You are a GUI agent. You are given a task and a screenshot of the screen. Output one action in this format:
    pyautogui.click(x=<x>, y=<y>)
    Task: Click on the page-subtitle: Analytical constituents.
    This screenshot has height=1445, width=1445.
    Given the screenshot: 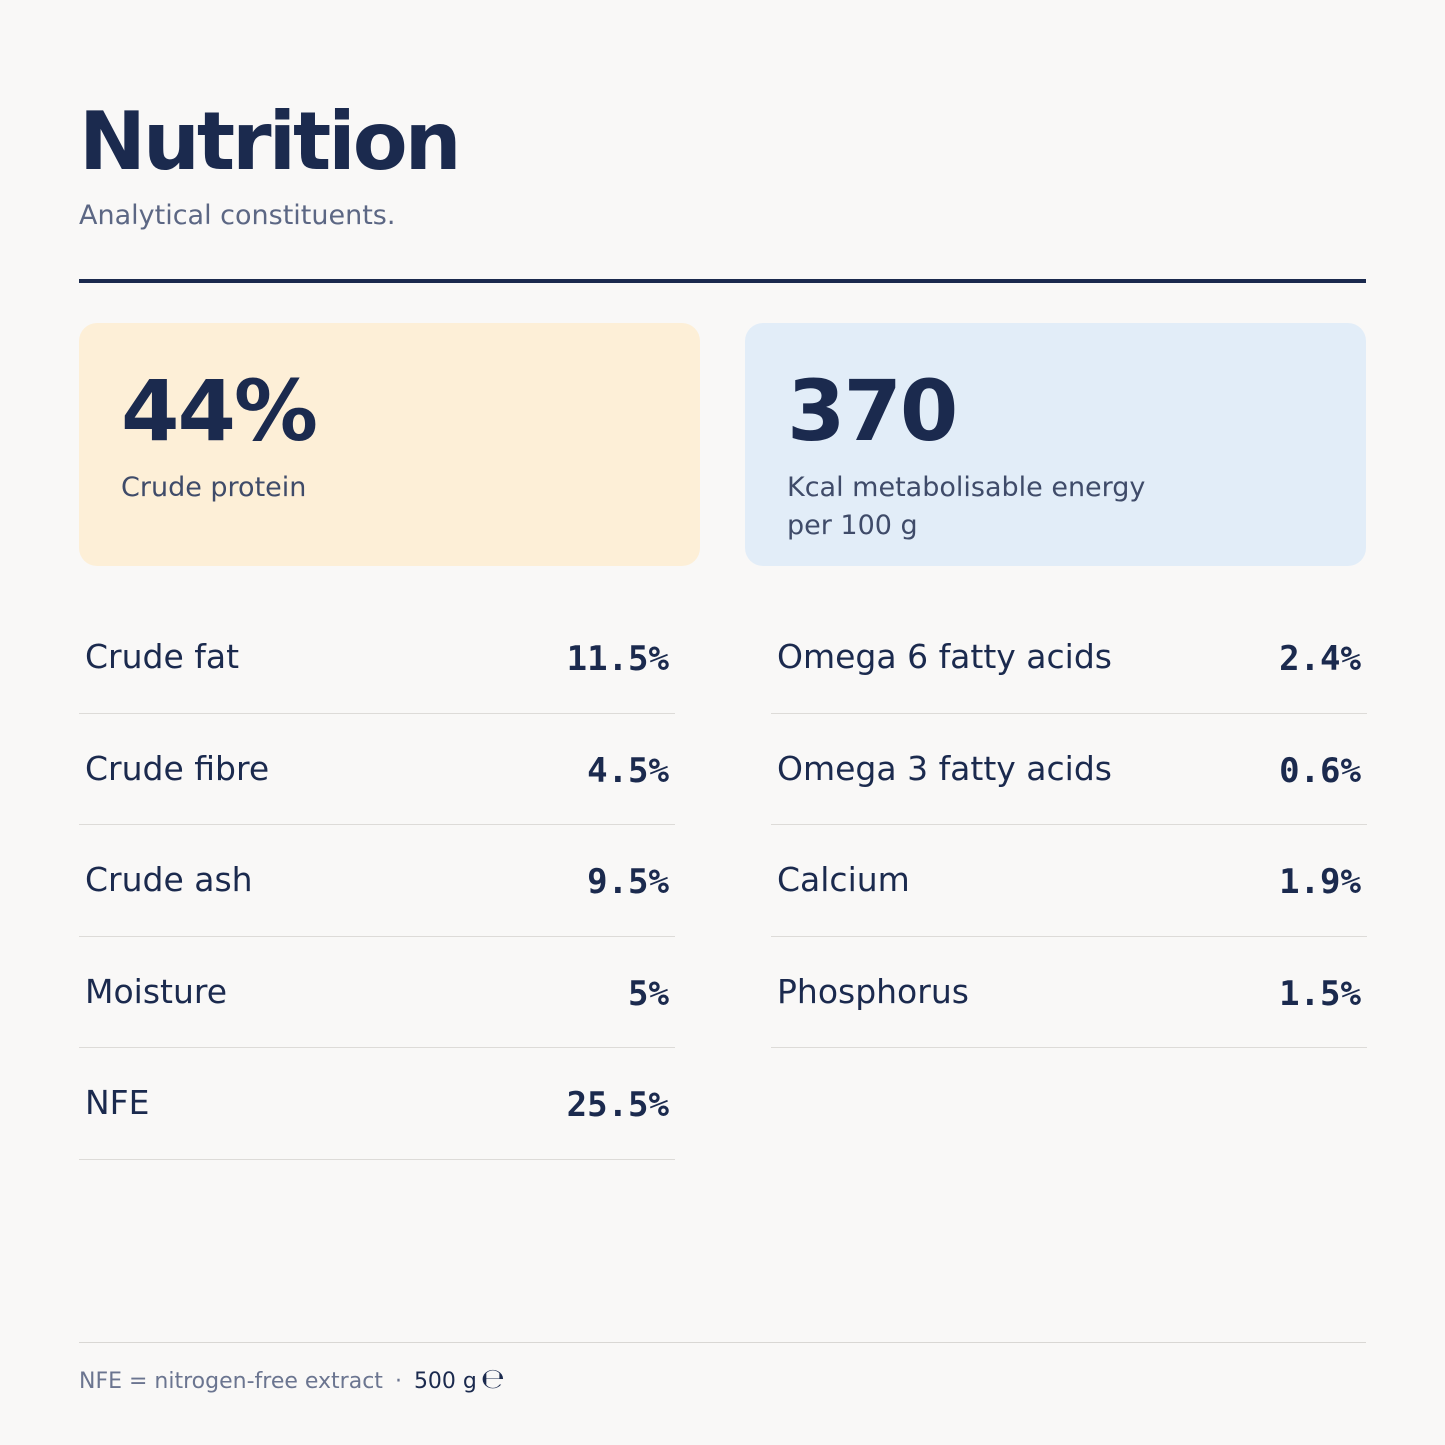 What is the action you would take?
    pyautogui.click(x=237, y=215)
    